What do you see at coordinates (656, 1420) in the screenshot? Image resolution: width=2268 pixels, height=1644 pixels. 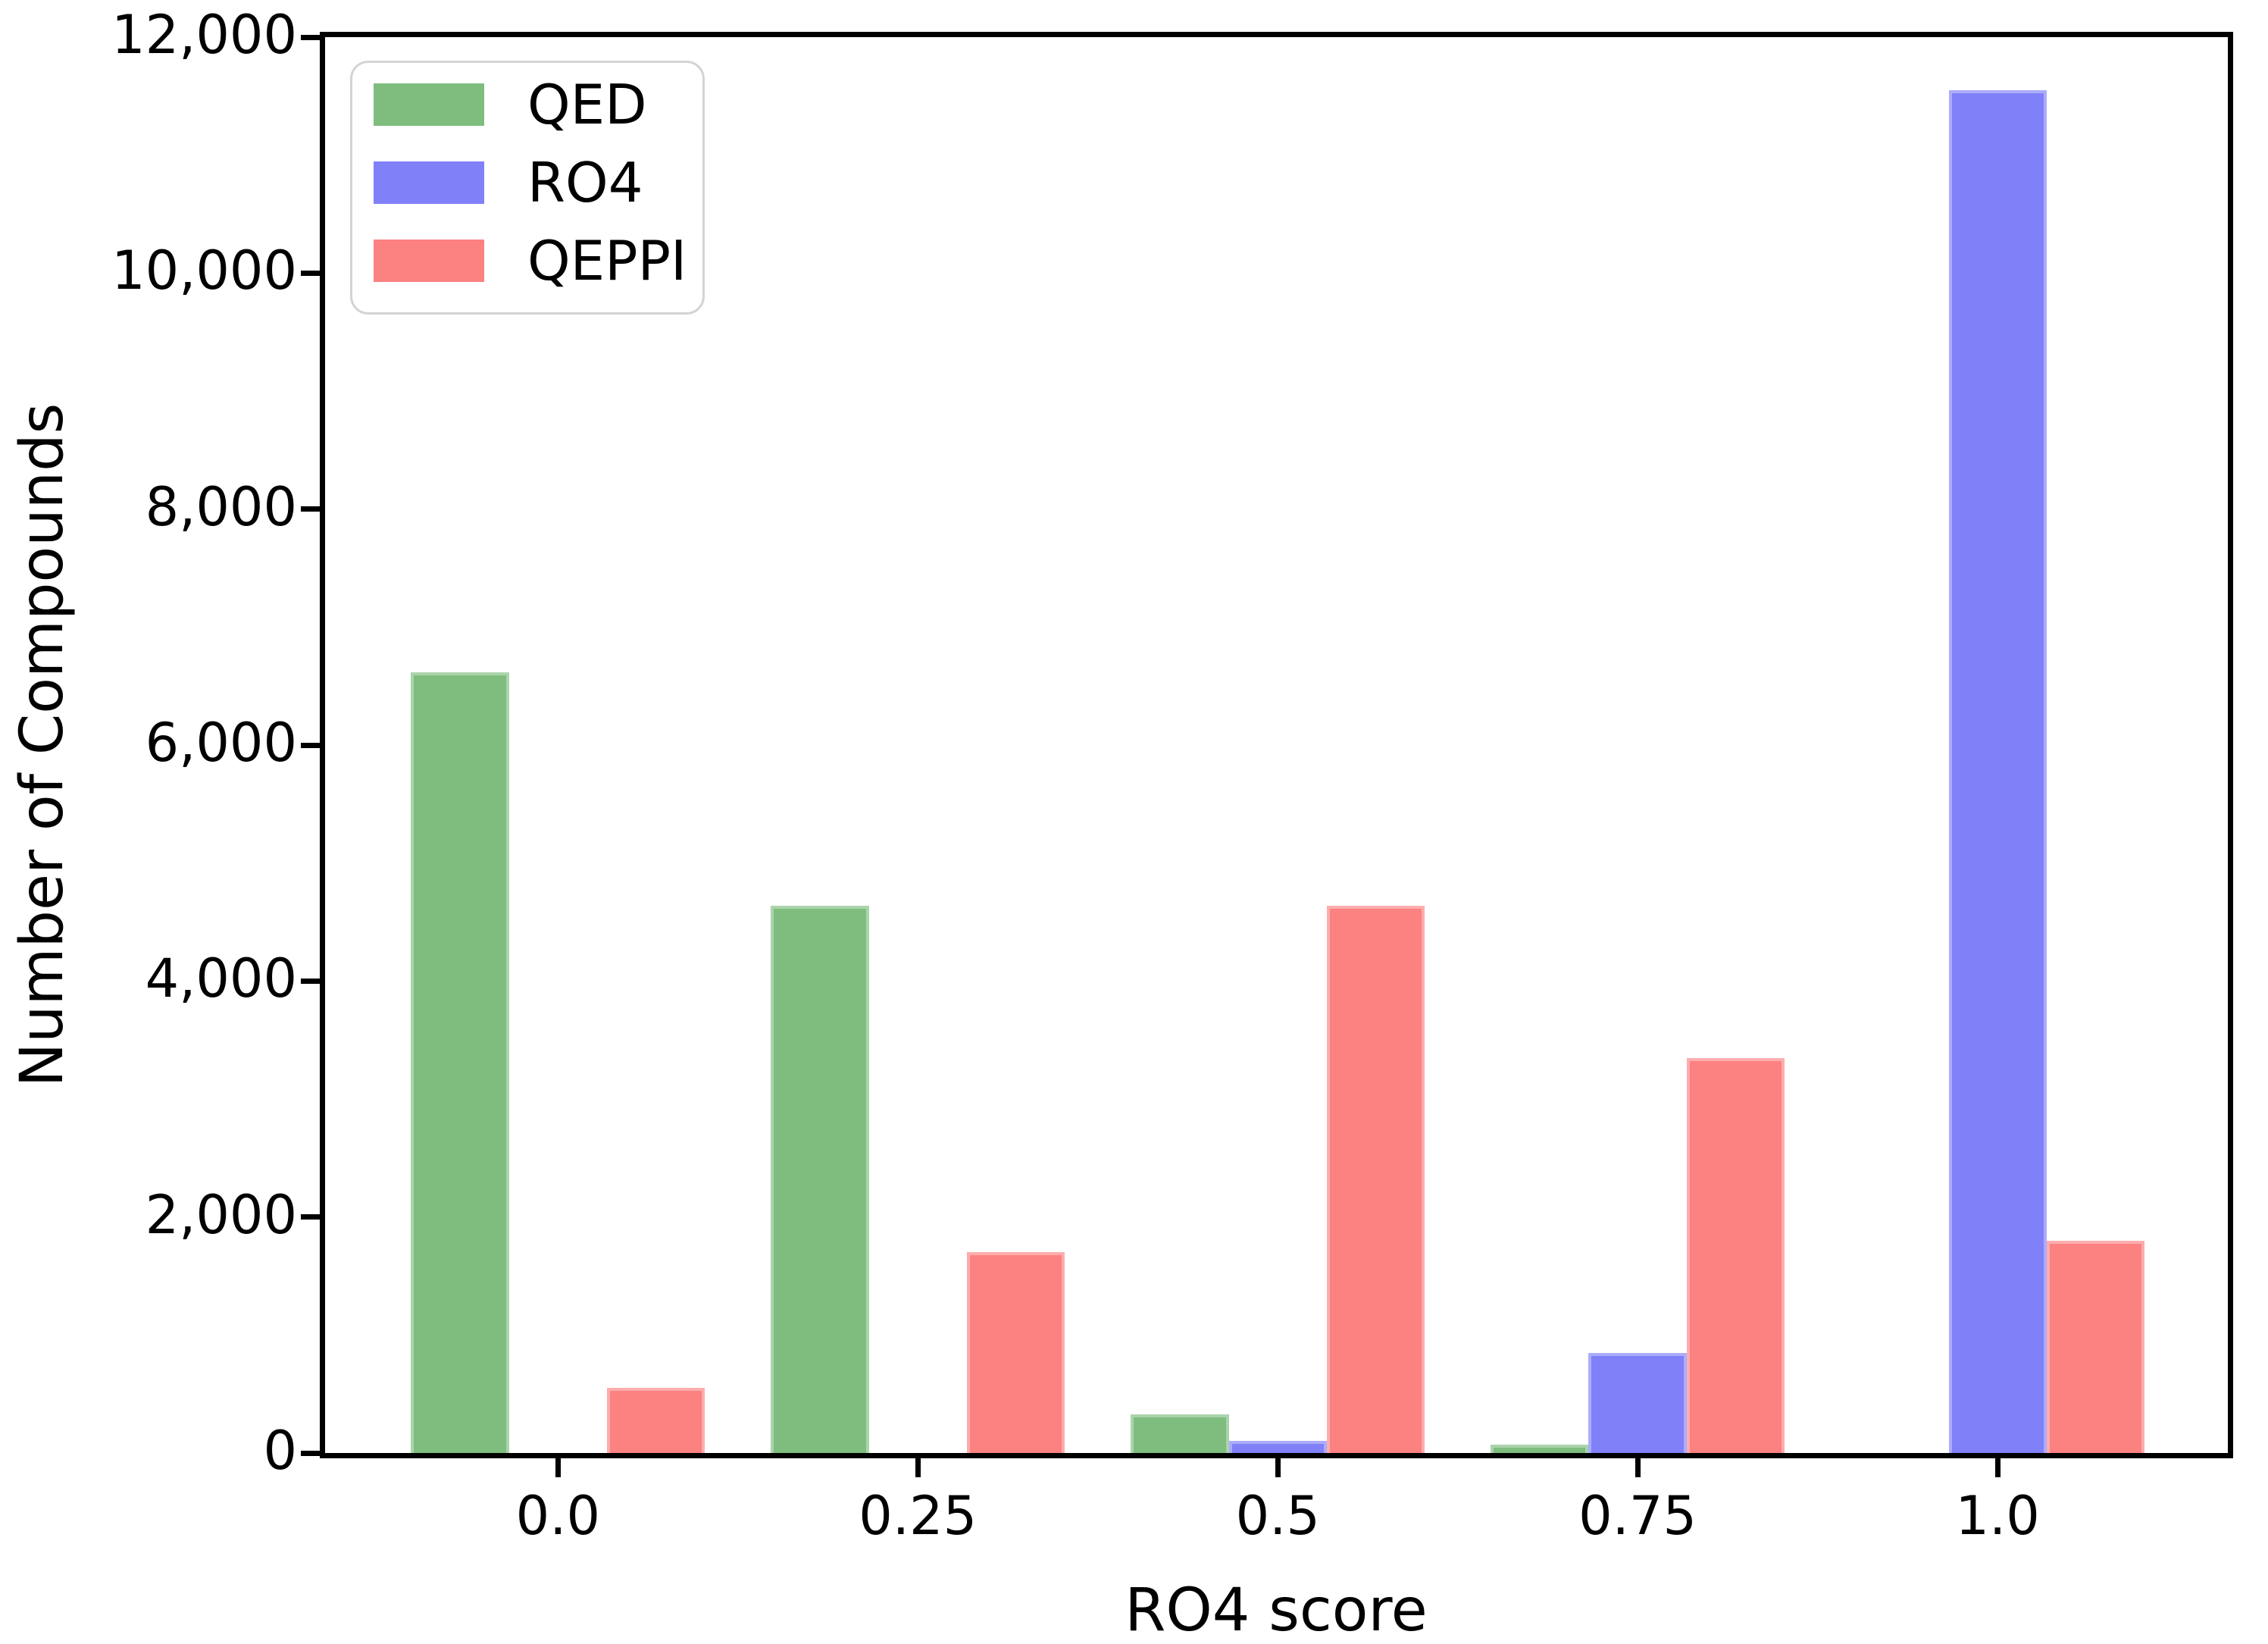 I see `bar-qeppi-0.0` at bounding box center [656, 1420].